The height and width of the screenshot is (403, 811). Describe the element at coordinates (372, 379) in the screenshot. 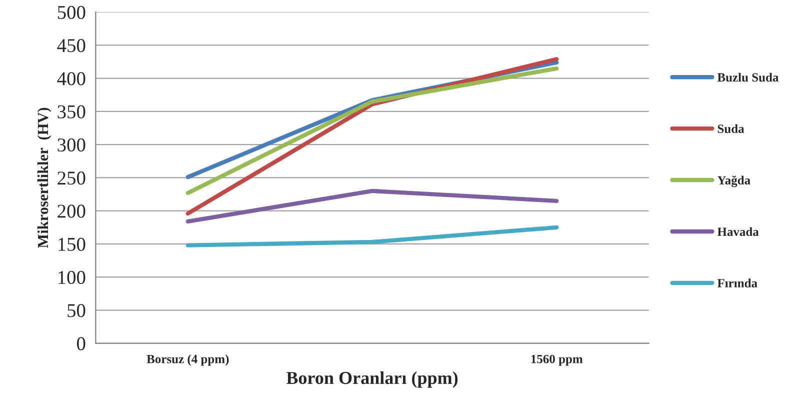

I see `x-axis-title: Boron Oranları (ppm)` at that location.